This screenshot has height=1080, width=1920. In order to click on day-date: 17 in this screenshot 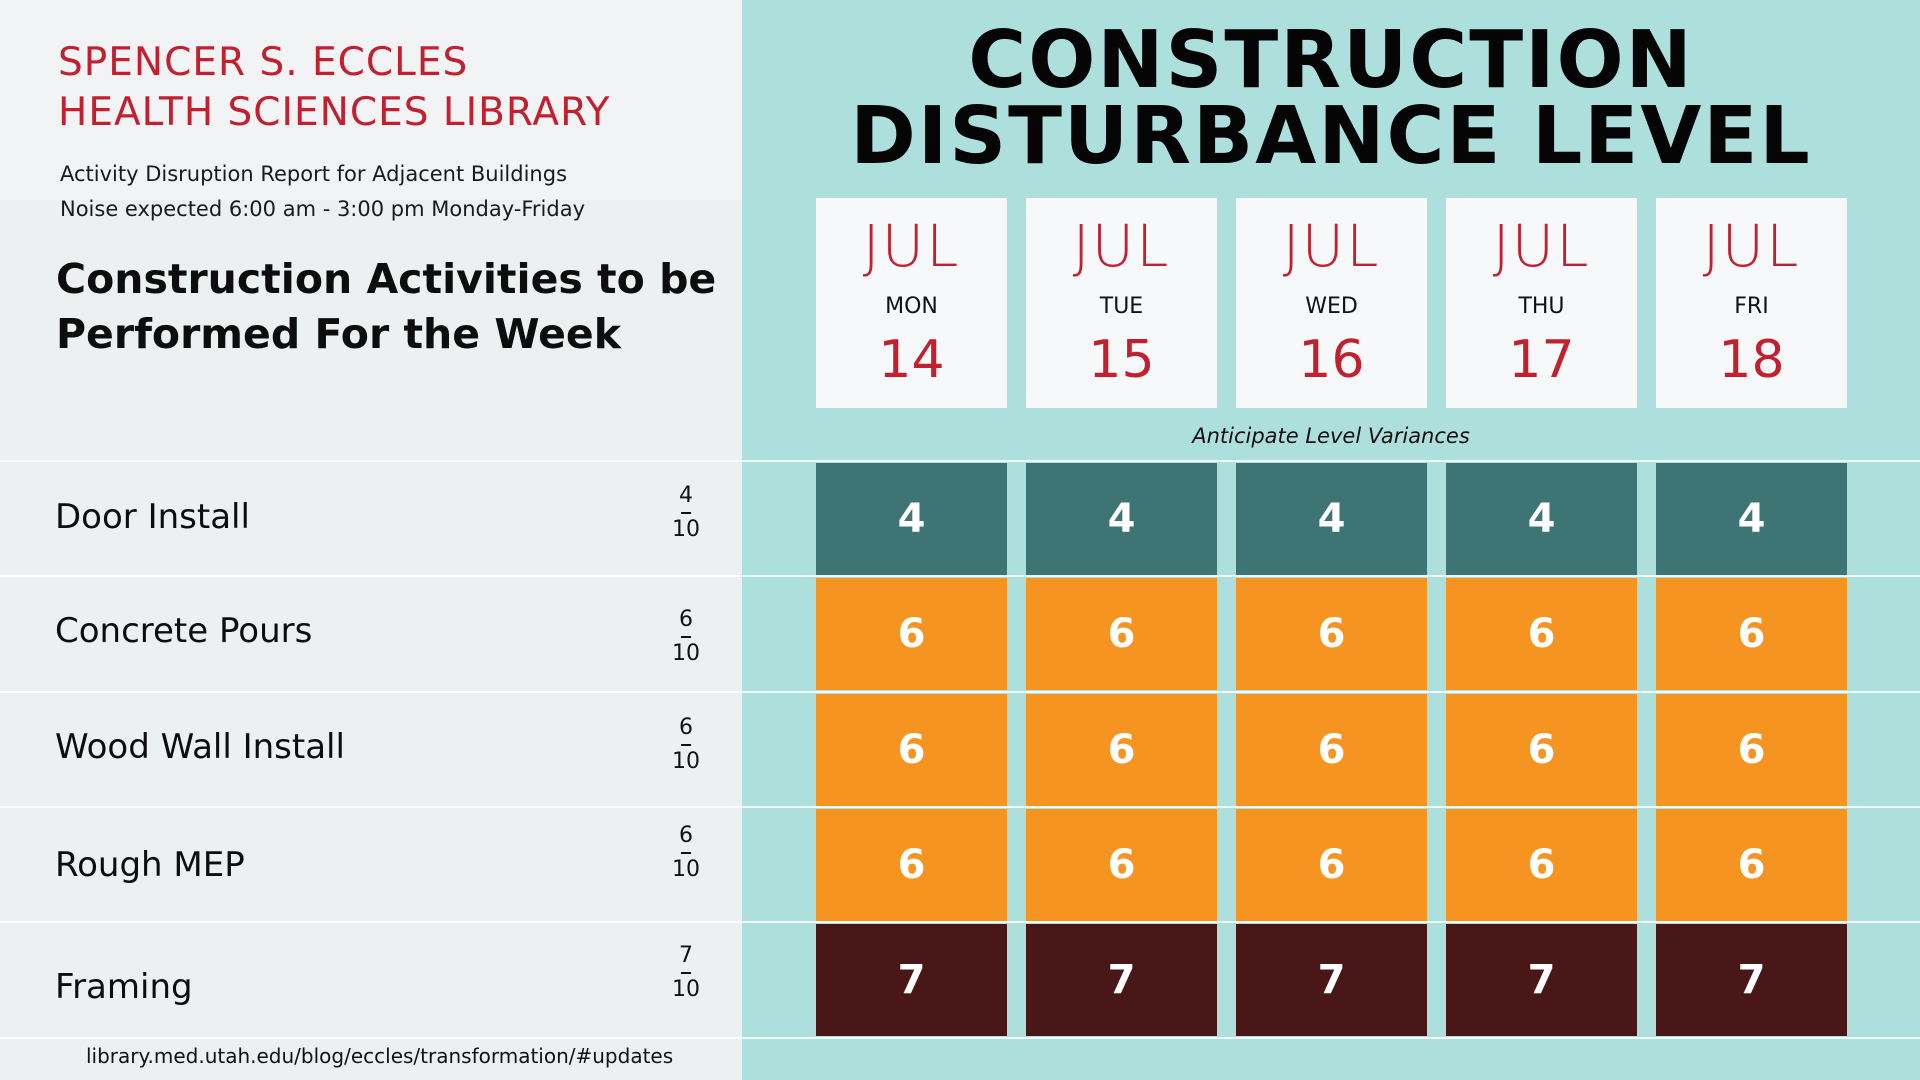, I will do `click(1541, 360)`.